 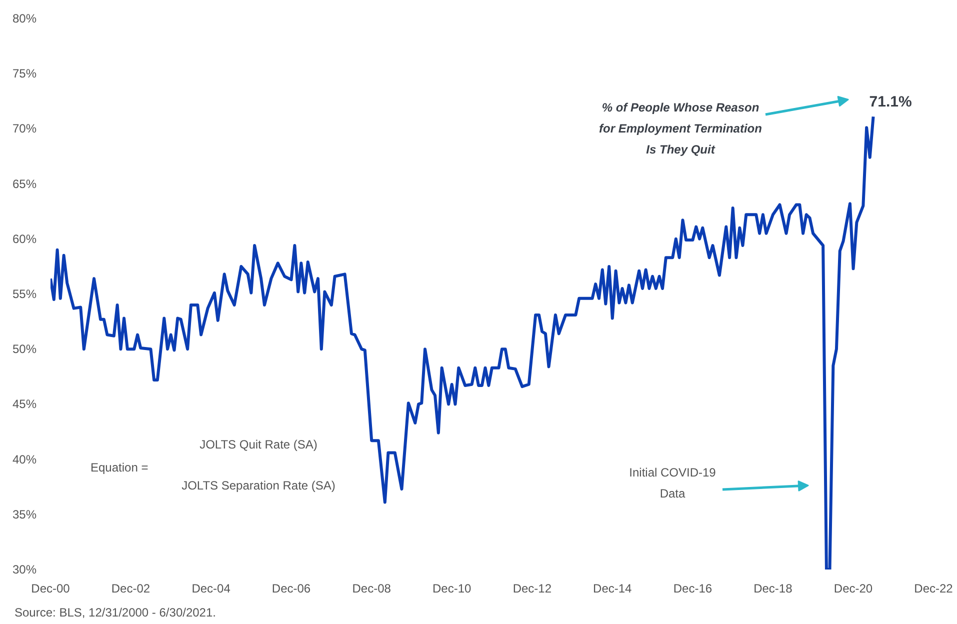 What do you see at coordinates (692, 589) in the screenshot?
I see `x-tick-label: Dec-16` at bounding box center [692, 589].